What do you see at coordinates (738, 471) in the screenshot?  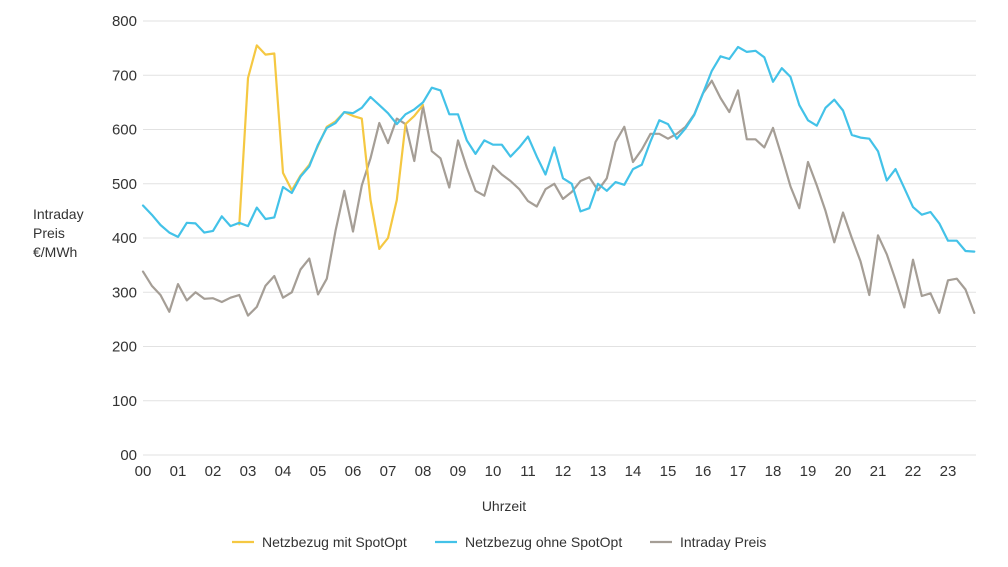 I see `x-tick-label: 17` at bounding box center [738, 471].